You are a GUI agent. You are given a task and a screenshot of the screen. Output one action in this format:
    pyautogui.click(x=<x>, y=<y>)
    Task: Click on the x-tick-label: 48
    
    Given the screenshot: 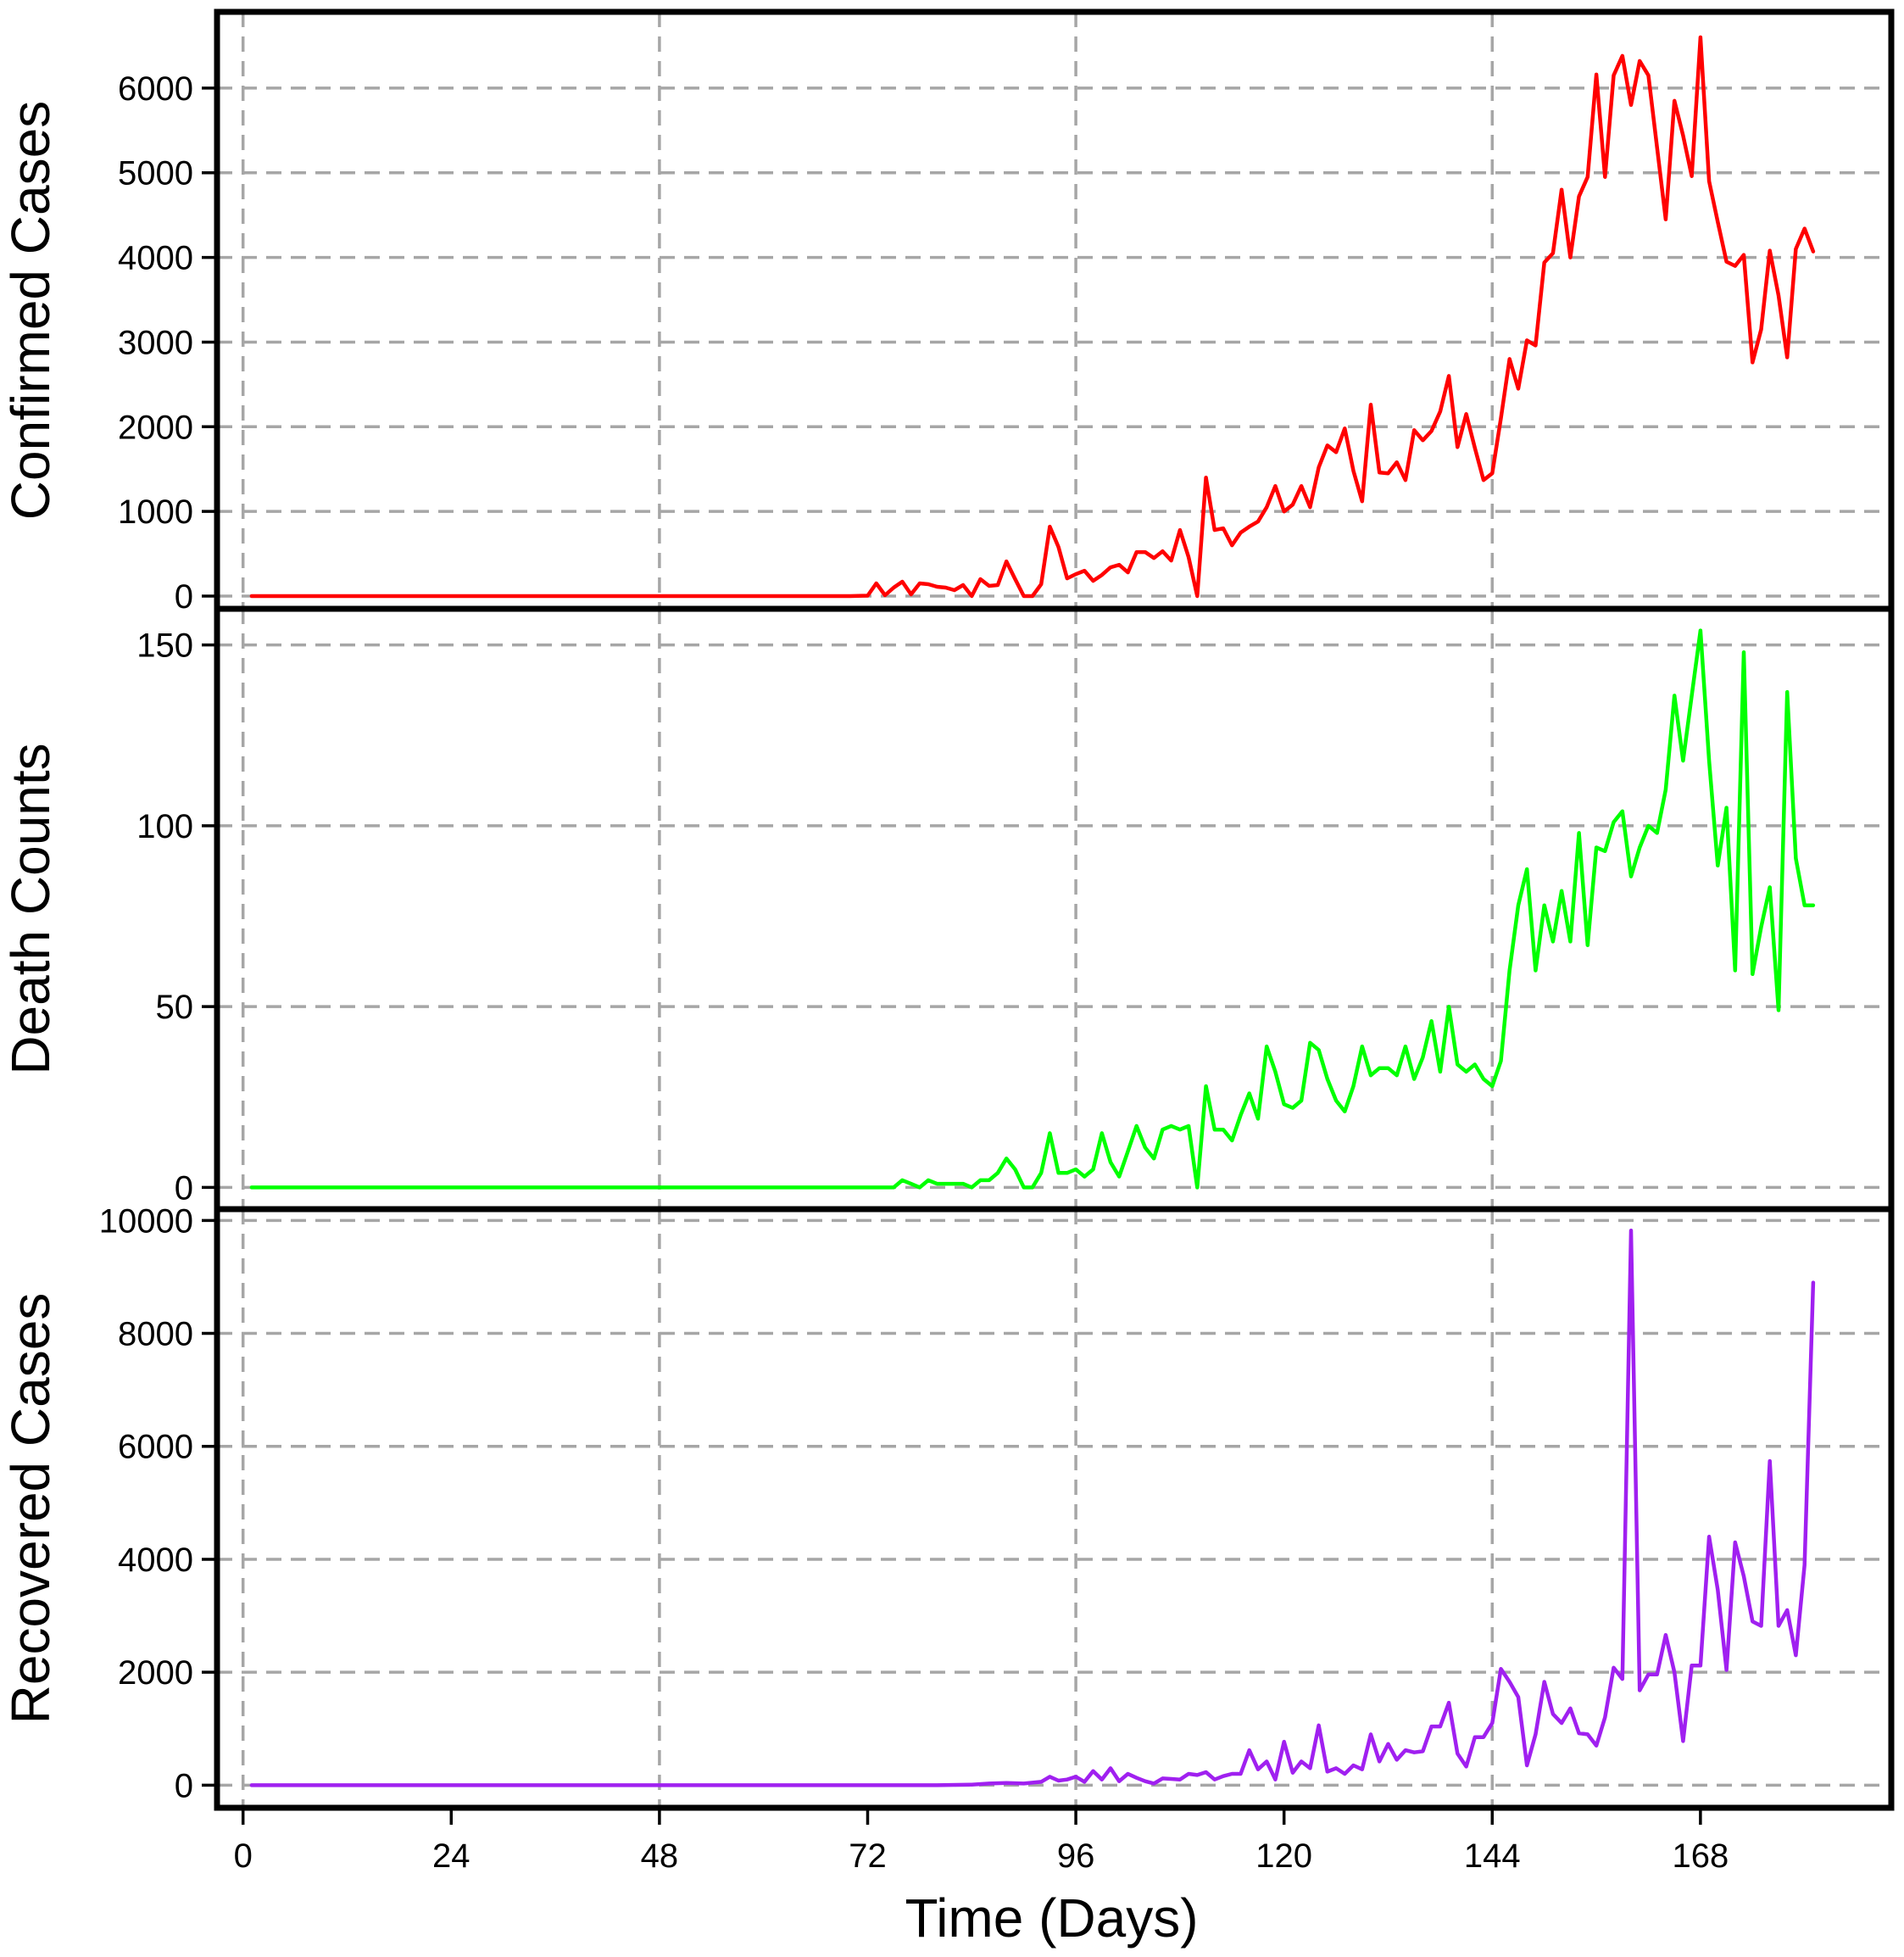 What is the action you would take?
    pyautogui.click(x=660, y=1856)
    